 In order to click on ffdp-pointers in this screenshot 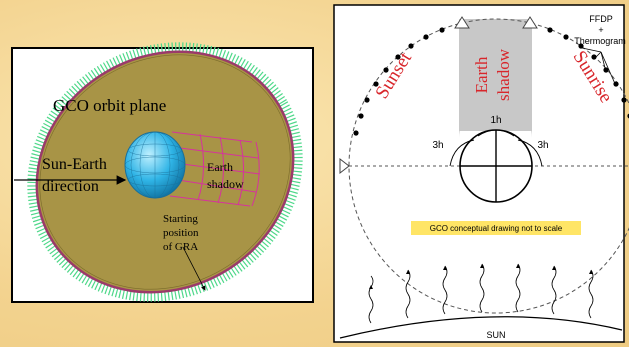, I will do `click(599, 67)`.